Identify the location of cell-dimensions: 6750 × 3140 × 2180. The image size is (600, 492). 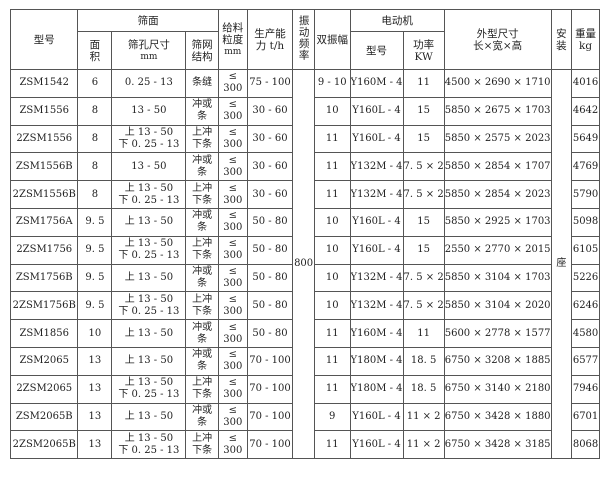
(497, 389).